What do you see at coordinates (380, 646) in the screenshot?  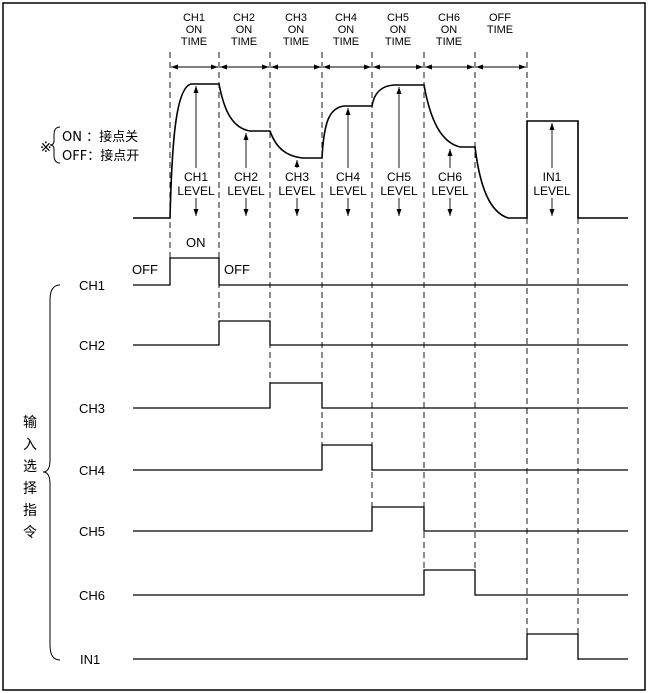 I see `in1-waveform` at bounding box center [380, 646].